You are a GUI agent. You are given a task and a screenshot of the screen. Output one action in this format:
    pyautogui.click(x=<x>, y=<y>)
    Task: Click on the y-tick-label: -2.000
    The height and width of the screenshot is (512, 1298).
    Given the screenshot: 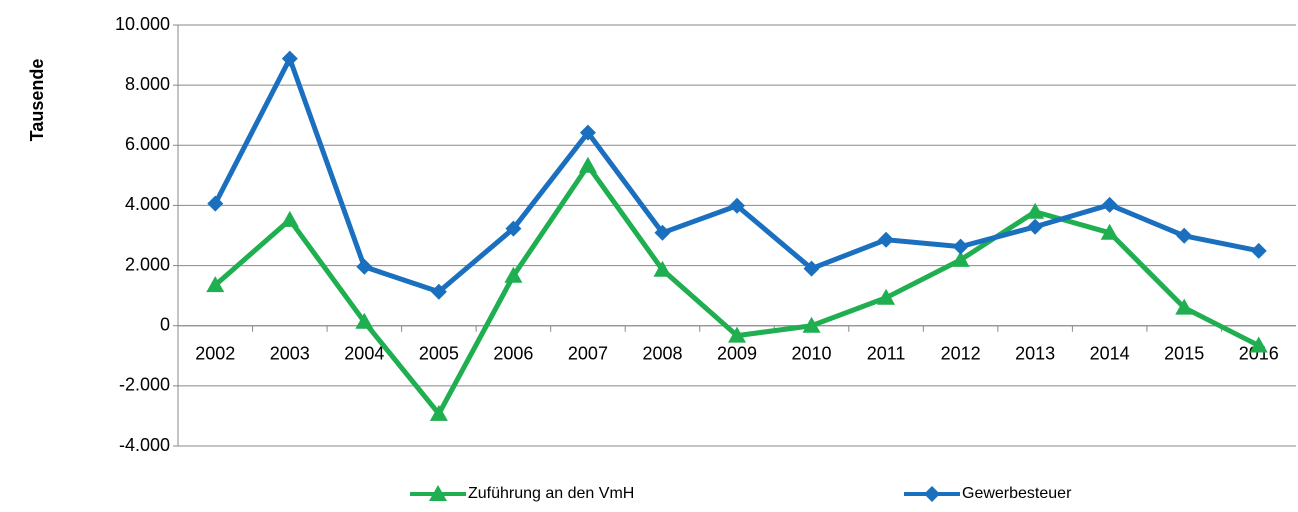 What is the action you would take?
    pyautogui.click(x=144, y=385)
    